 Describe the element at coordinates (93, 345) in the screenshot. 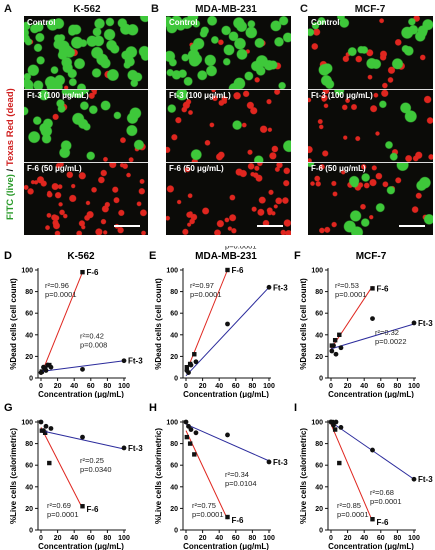

I see `ft3-stats-label: p=0.008` at that location.